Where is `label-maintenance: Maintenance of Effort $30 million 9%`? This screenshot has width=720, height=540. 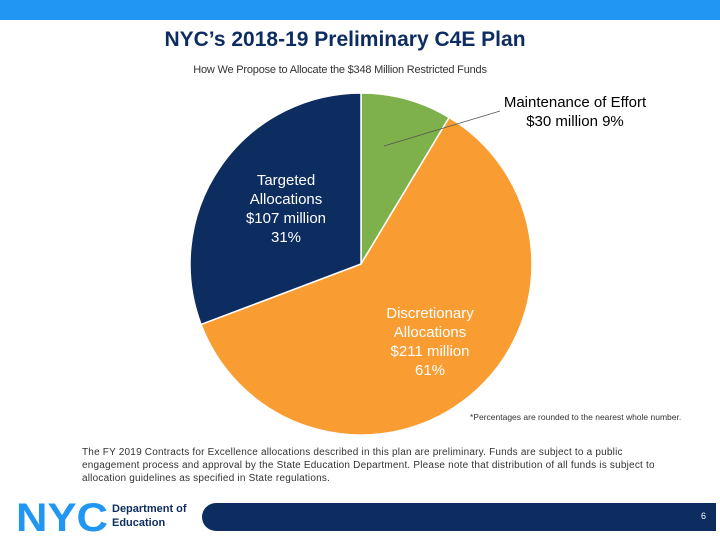 label-maintenance: Maintenance of Effort $30 million 9% is located at coordinates (575, 112).